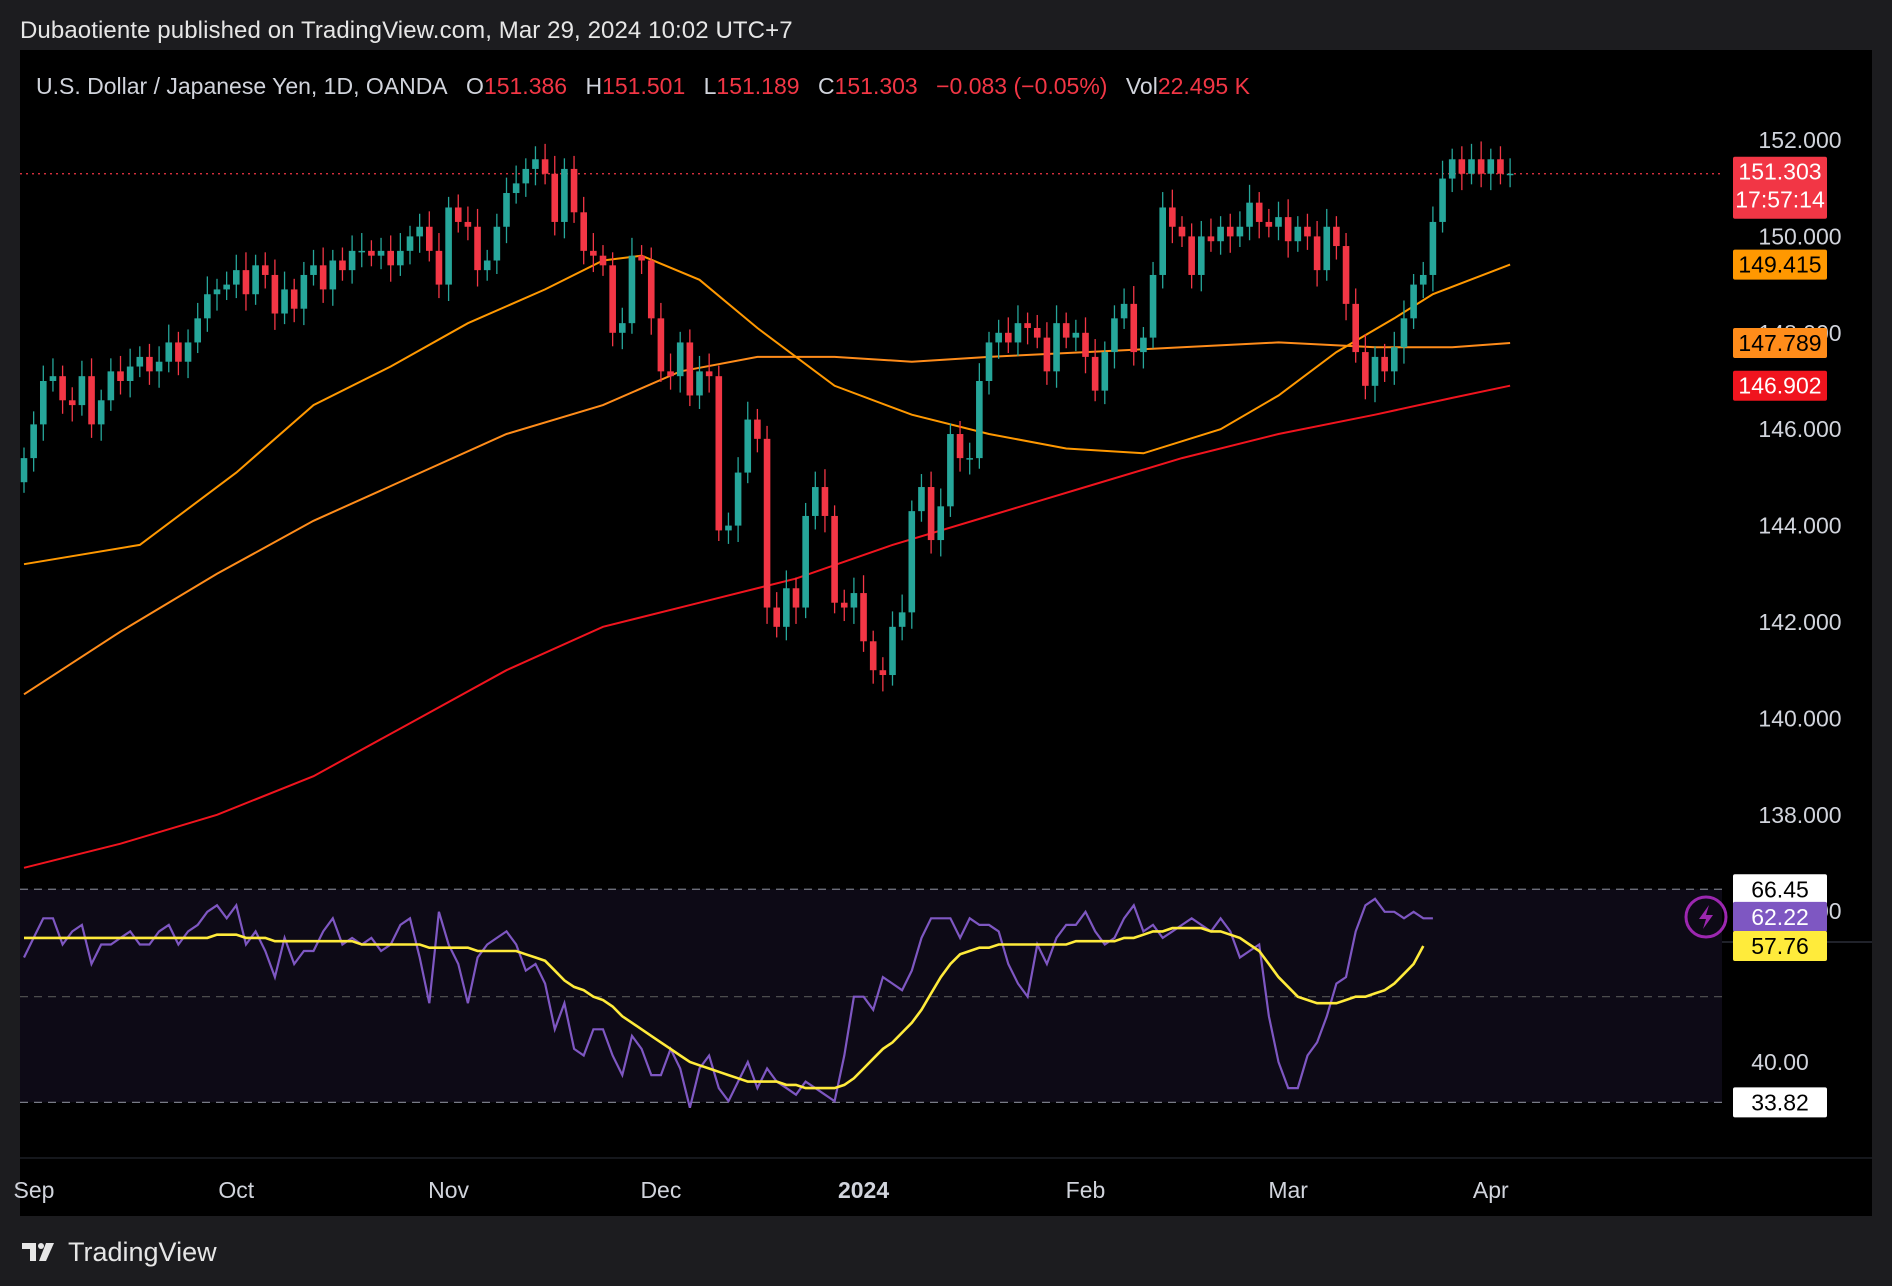  Describe the element at coordinates (1780, 385) in the screenshot. I see `ma-long-badge-bg` at that location.